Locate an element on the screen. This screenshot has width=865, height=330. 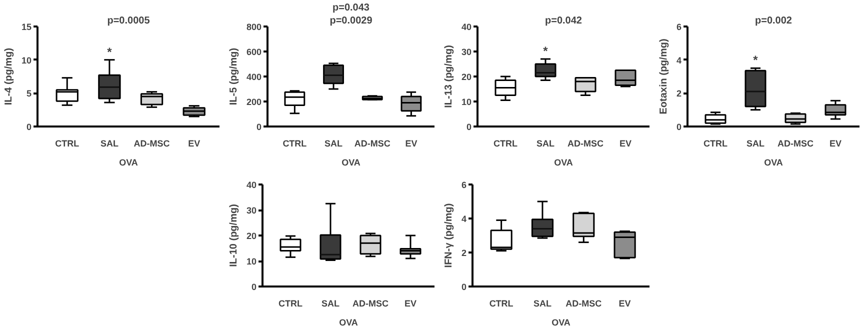
y-axis-title: Eotaxin (pg/mg) is located at coordinates (664, 76).